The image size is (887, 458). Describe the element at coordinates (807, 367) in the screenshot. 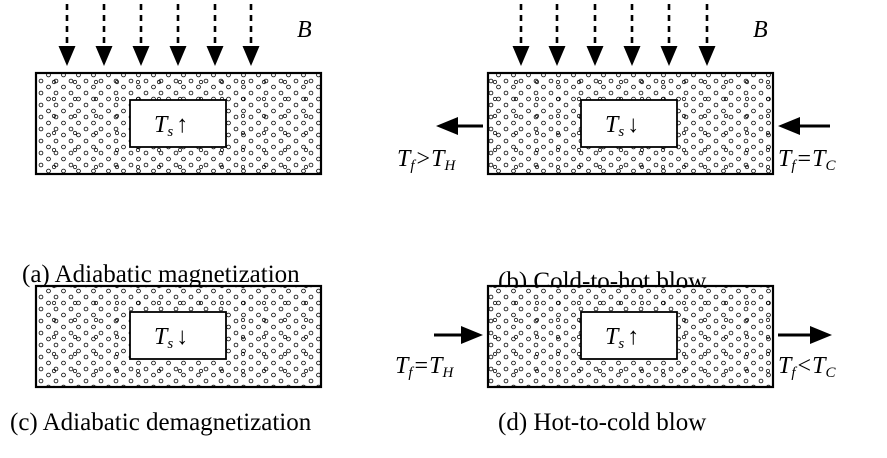

I see `fluid-outlet-label: Tf<TC` at that location.